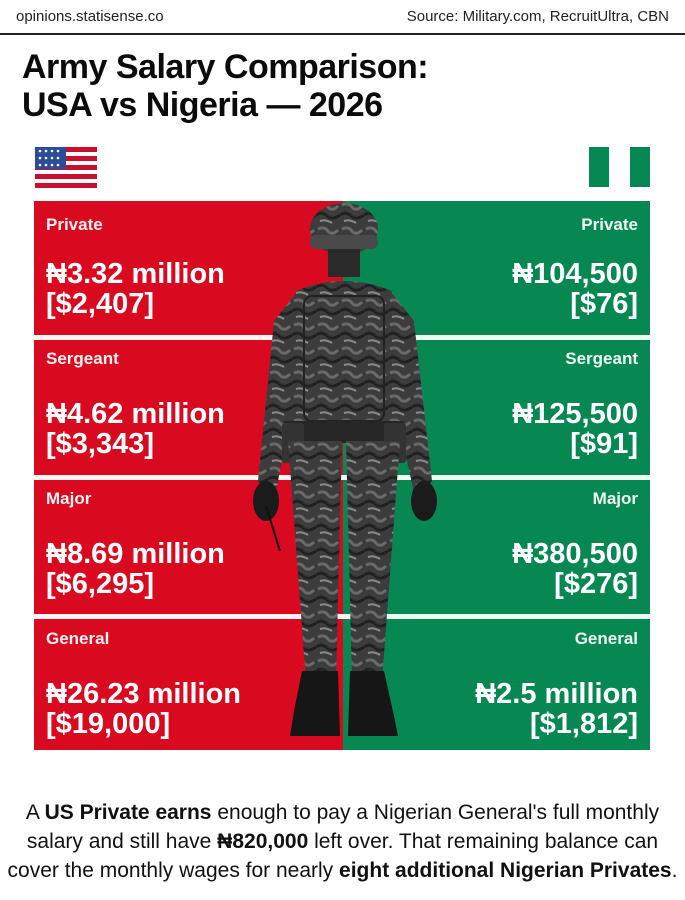 Image resolution: width=685 pixels, height=900 pixels. Describe the element at coordinates (263, 841) in the screenshot. I see `highlight-leftover-amount: ₦820,000` at that location.